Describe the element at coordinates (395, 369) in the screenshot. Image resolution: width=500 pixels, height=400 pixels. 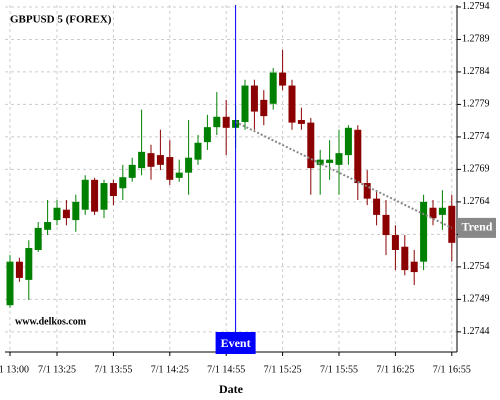
I see `x-tick-label: 7/1 16:25` at that location.